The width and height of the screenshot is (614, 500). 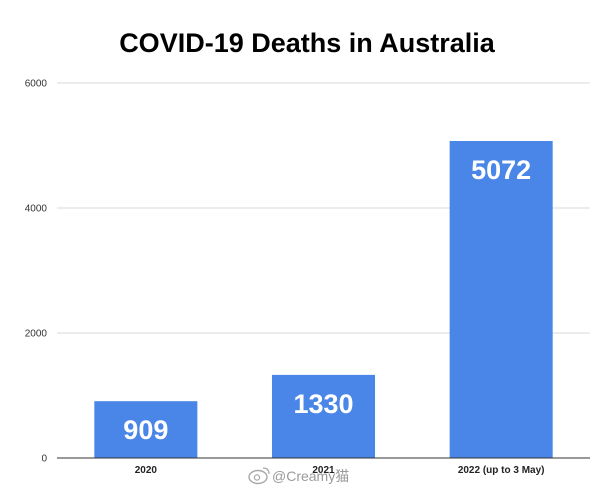 I want to click on chart-title: COVID-19 Deaths in Australia, so click(x=307, y=43).